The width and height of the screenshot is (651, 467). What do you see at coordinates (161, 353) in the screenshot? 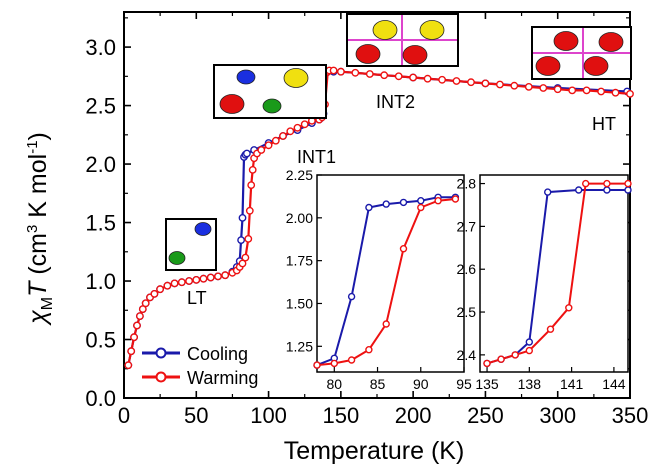
I see `legend-cooling-marker` at bounding box center [161, 353].